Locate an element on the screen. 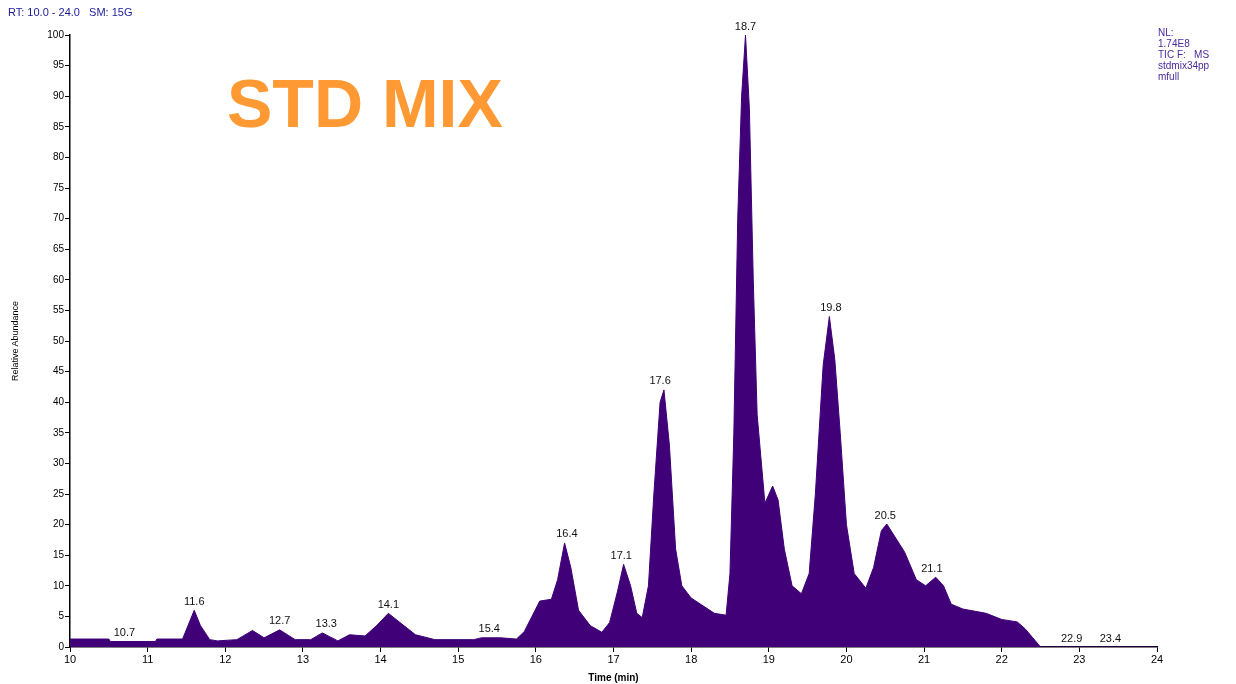 The image size is (1236, 684). annotation: 15.4 is located at coordinates (489, 628).